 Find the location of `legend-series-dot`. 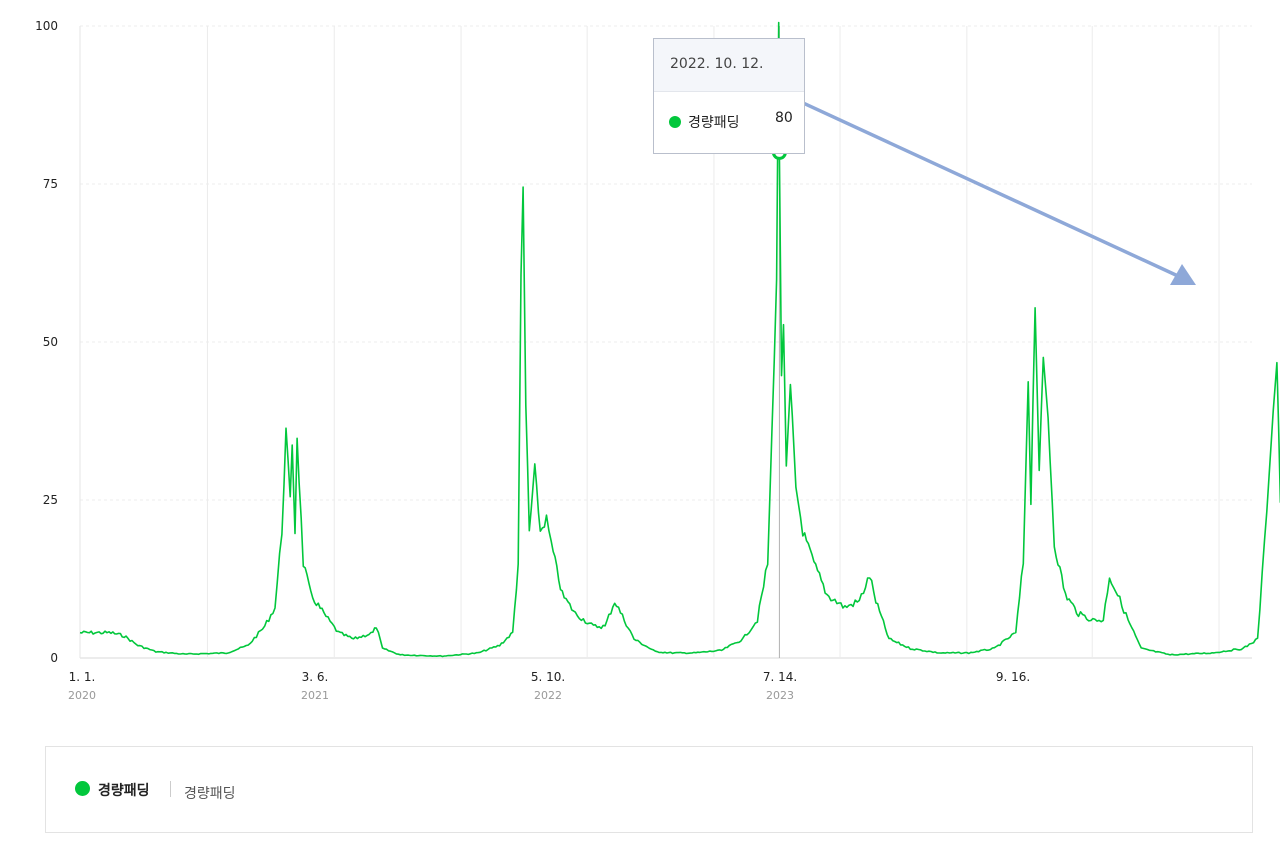

legend-series-dot is located at coordinates (82, 788).